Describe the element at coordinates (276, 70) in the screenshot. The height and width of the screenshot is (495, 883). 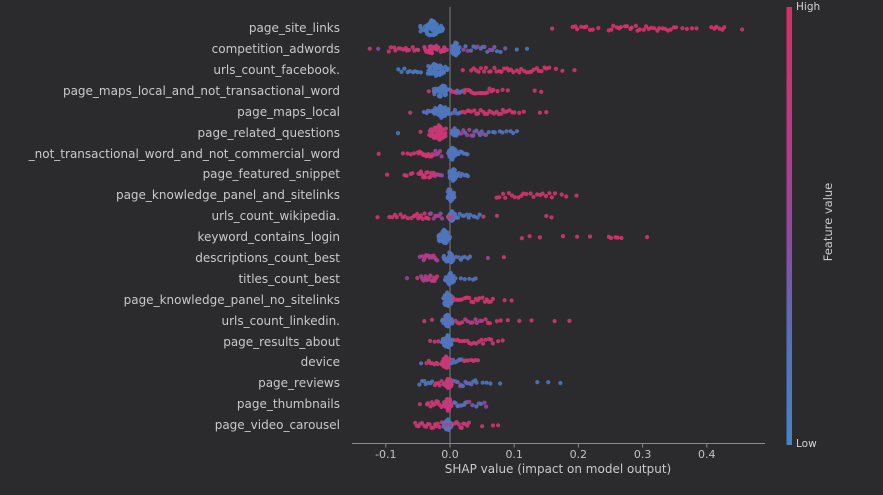
I see `feature-label: urls_count_facebook.` at that location.